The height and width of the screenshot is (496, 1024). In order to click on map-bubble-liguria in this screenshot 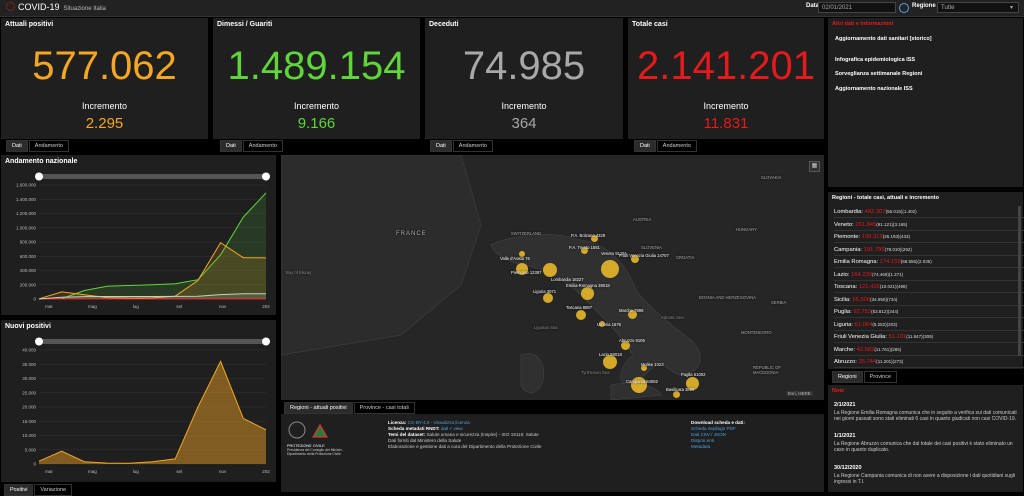, I will do `click(548, 298)`.